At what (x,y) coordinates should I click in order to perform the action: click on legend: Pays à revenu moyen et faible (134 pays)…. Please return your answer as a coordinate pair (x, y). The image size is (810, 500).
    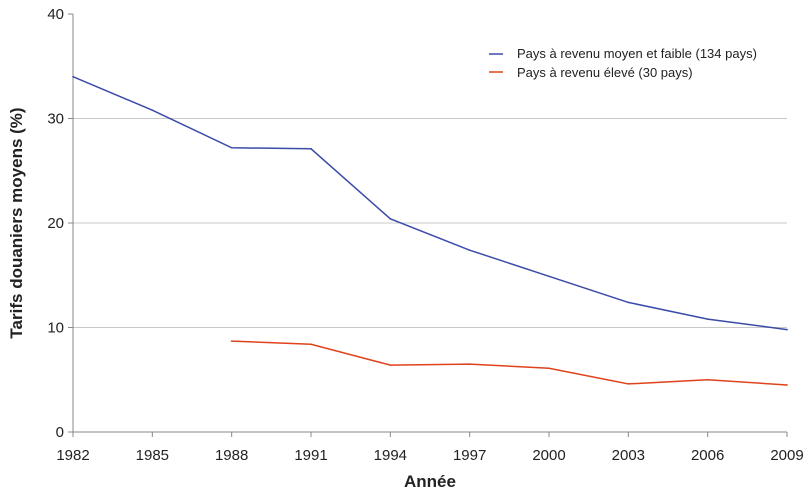
    Looking at the image, I should click on (623, 63).